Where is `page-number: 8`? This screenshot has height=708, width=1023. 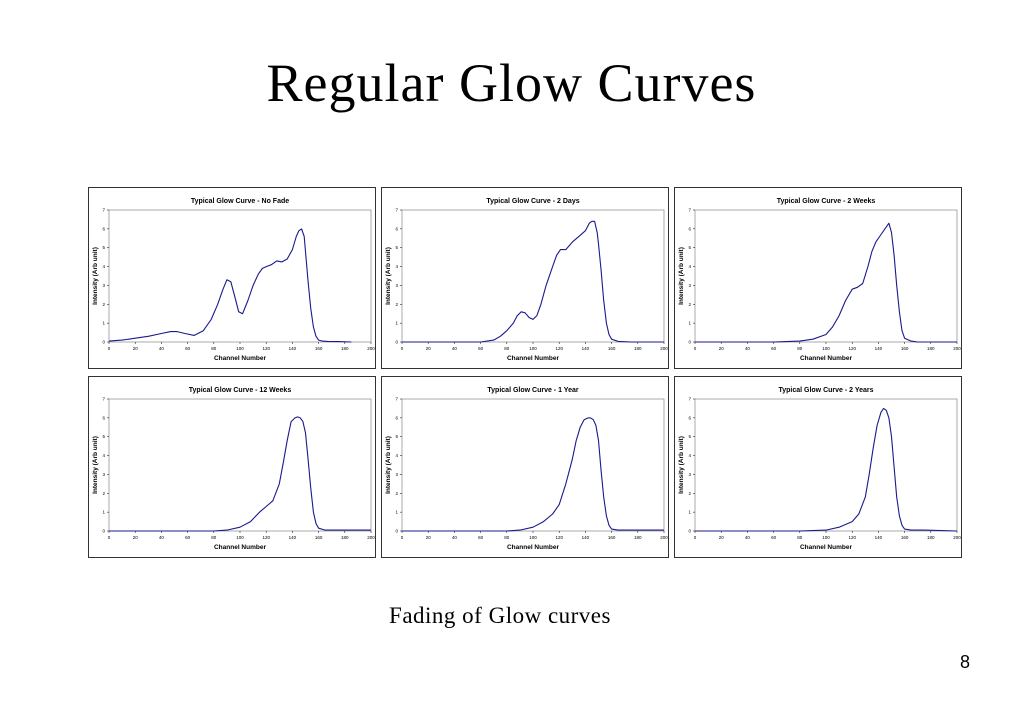
page-number: 8 is located at coordinates (964, 662).